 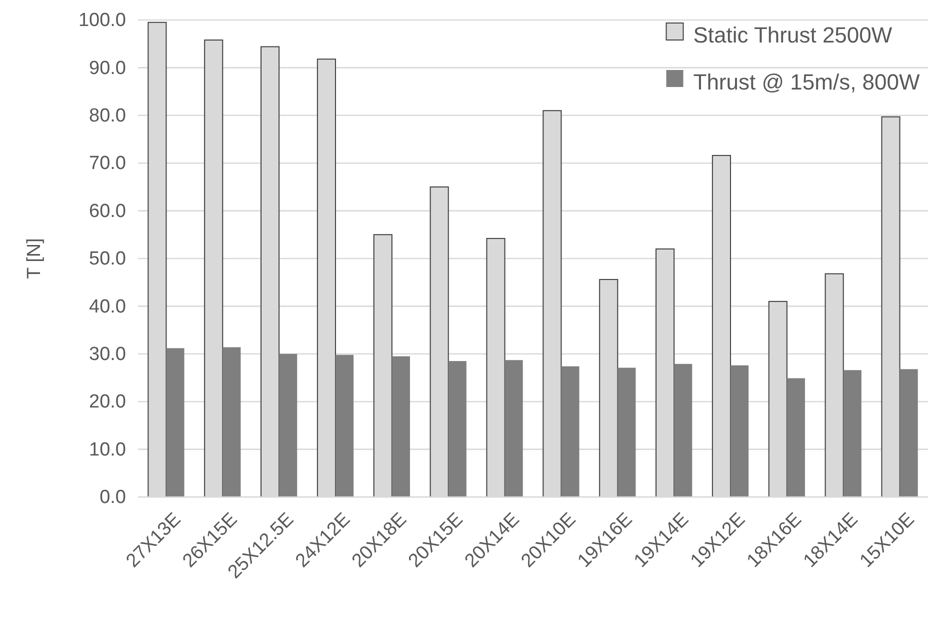 What do you see at coordinates (107, 402) in the screenshot?
I see `y-tick-label: 20.0` at bounding box center [107, 402].